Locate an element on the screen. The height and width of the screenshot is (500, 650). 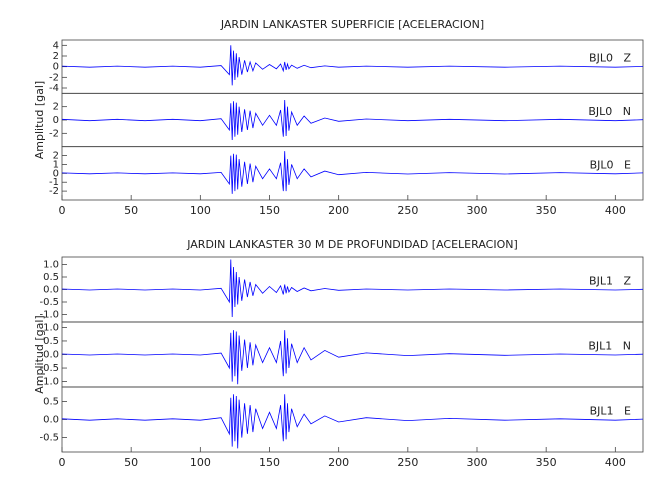
trace-label: BJL0 Z is located at coordinates (610, 58).